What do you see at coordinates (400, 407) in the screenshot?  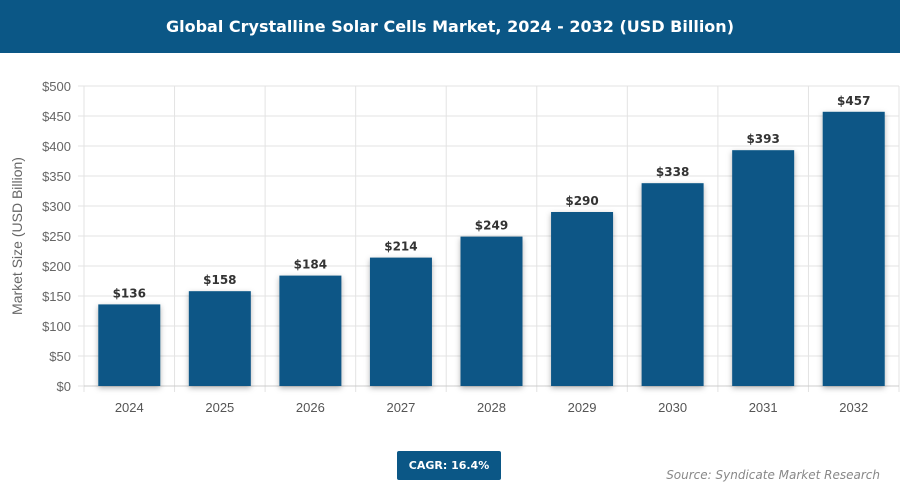 I see `x-tick-label: 2027` at bounding box center [400, 407].